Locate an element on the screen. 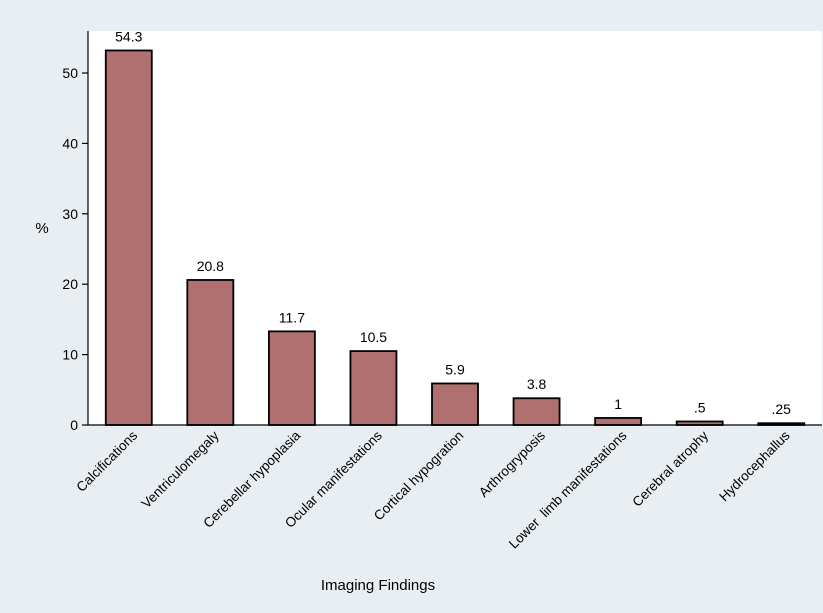  data-label: .5 is located at coordinates (700, 407).